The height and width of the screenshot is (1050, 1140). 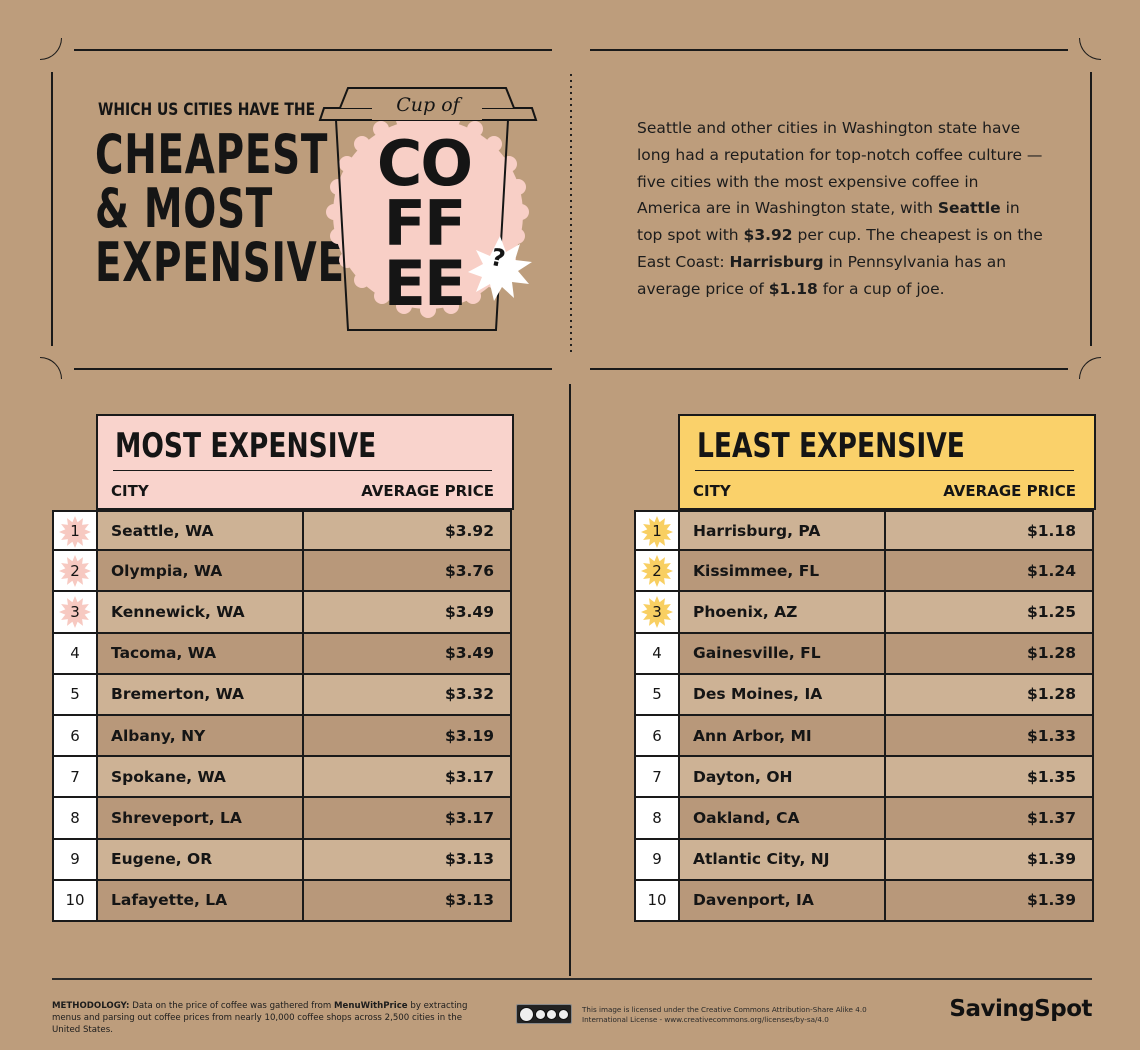 What do you see at coordinates (91, 1006) in the screenshot?
I see `methodology-label: METHODOLOGY:` at bounding box center [91, 1006].